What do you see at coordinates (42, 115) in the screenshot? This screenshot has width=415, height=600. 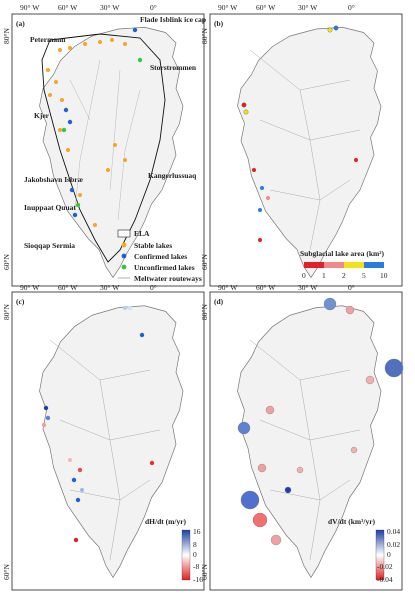 I see `place-kjer: Kjer` at bounding box center [42, 115].